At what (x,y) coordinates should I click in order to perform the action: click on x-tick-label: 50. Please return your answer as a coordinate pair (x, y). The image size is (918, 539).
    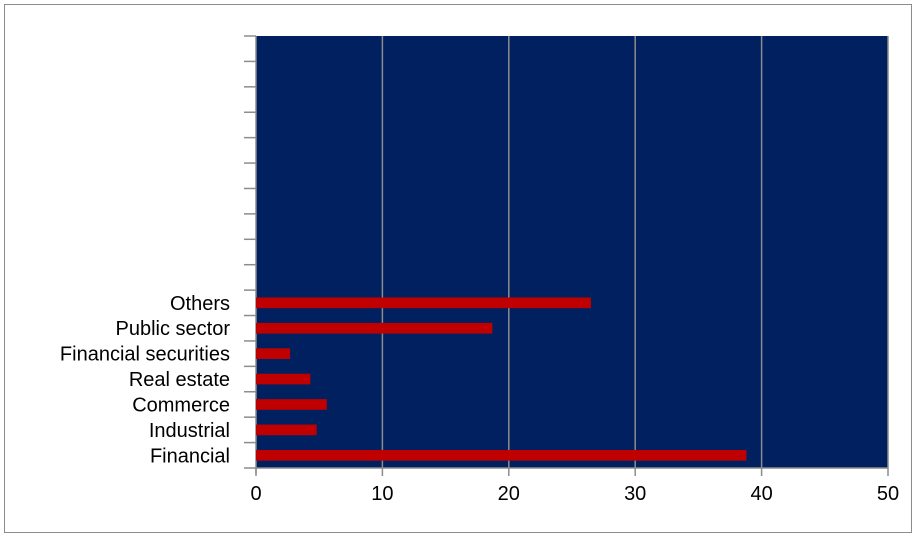
    Looking at the image, I should click on (888, 494).